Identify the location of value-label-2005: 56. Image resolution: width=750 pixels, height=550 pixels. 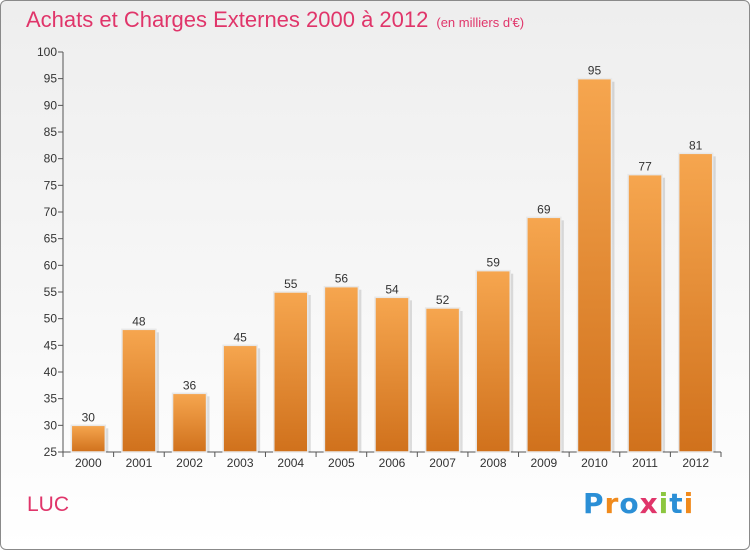
(342, 279).